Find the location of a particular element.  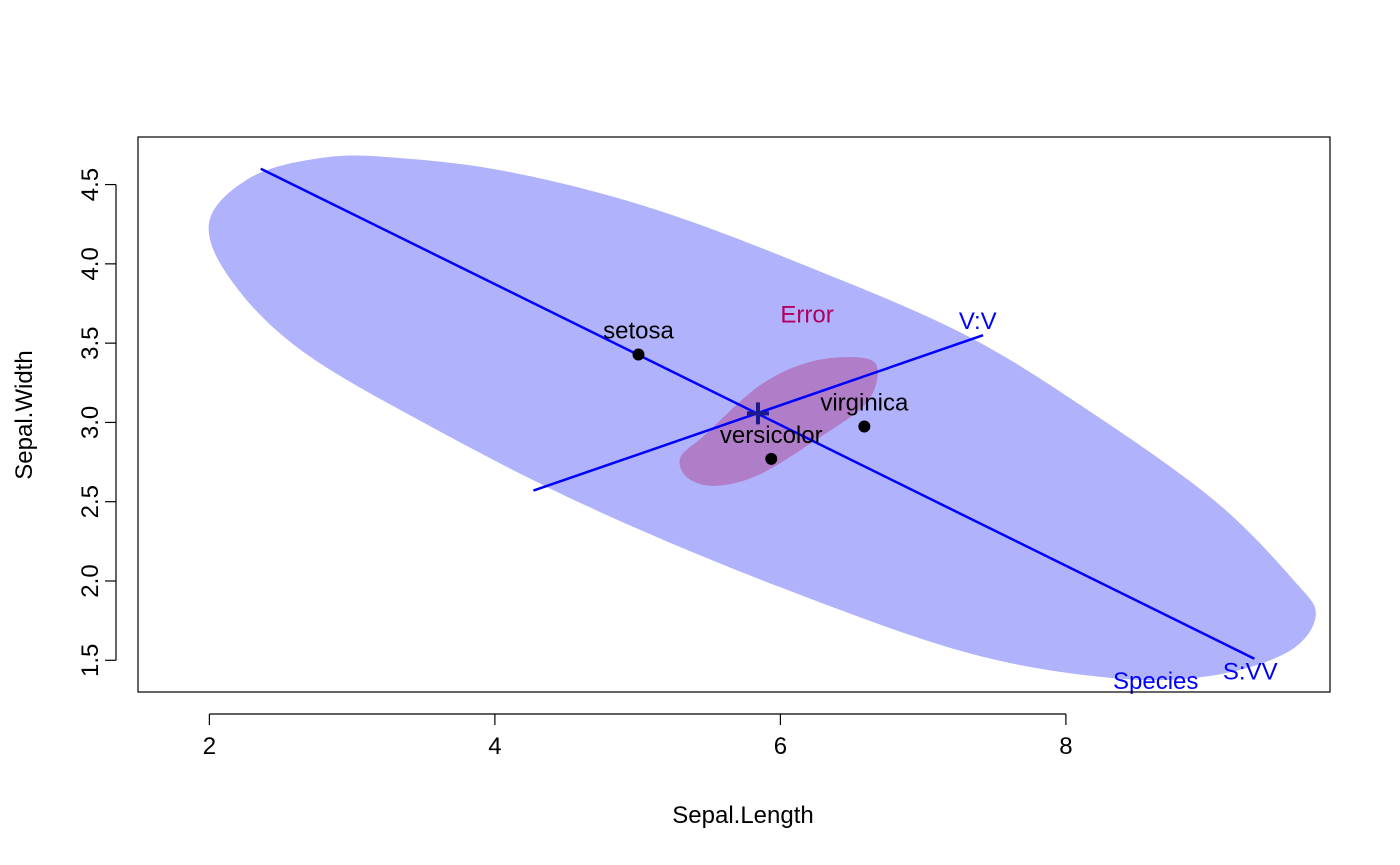

point-label-setosa: setosa is located at coordinates (638, 331).